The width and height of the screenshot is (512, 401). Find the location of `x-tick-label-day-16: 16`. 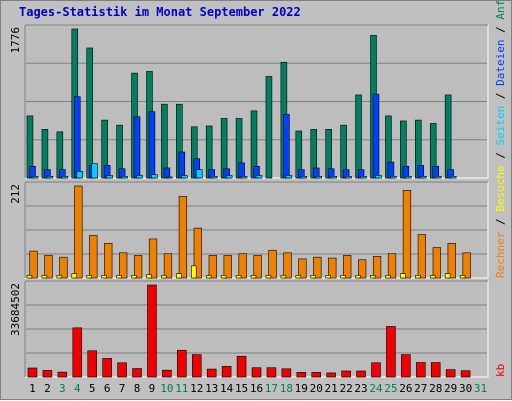

x-tick-label-day-16: 16 is located at coordinates (256, 388).